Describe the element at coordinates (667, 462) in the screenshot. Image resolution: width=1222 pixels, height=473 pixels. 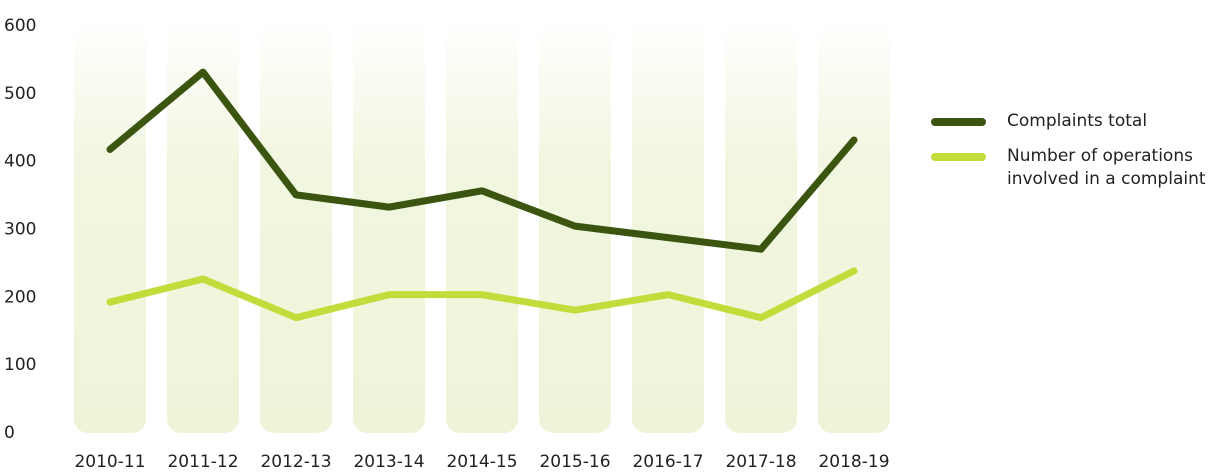
I see `x-tick-label: 2016-17` at that location.